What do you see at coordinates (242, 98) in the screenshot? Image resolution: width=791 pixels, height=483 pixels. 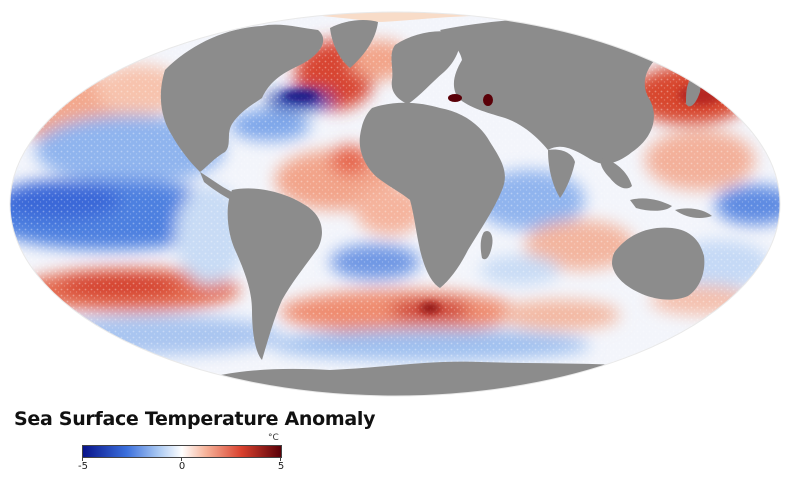 I see `north-america-land` at bounding box center [242, 98].